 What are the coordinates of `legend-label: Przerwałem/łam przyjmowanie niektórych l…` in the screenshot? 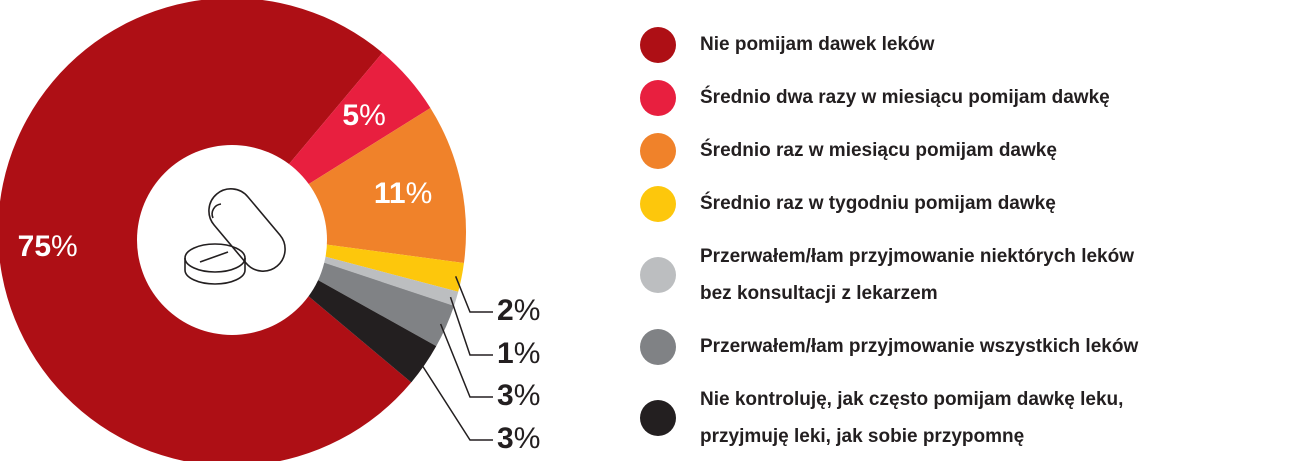 It's located at (917, 275).